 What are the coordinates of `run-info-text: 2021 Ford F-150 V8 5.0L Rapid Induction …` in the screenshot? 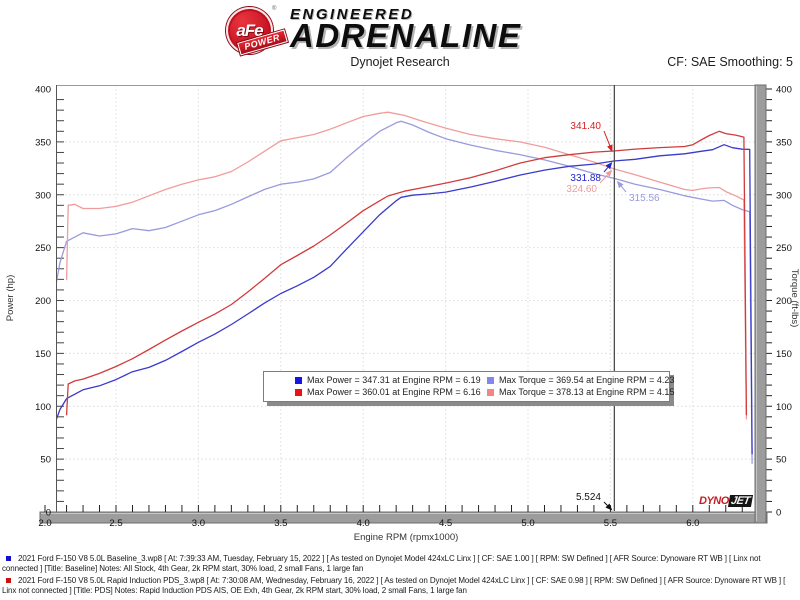 It's located at (394, 585).